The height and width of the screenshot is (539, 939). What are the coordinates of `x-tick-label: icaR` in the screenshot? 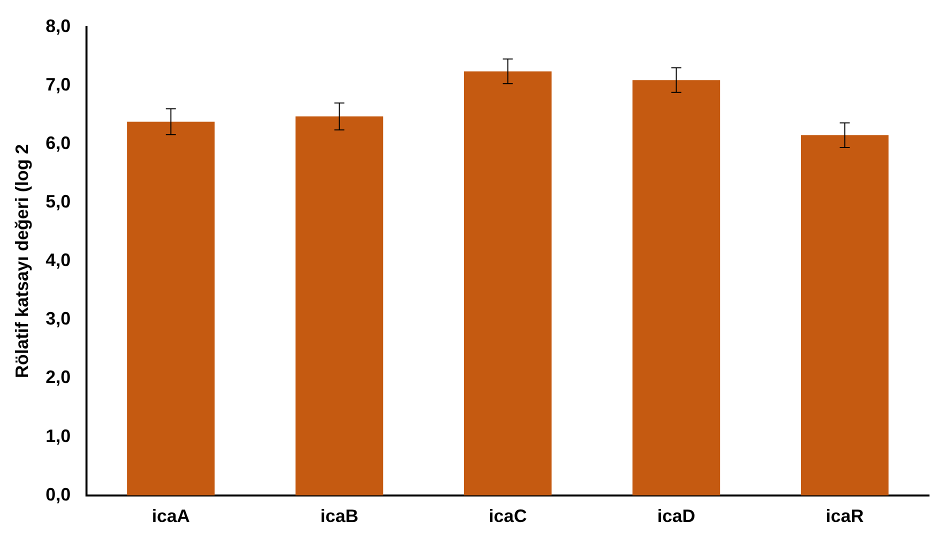 It's located at (845, 516).